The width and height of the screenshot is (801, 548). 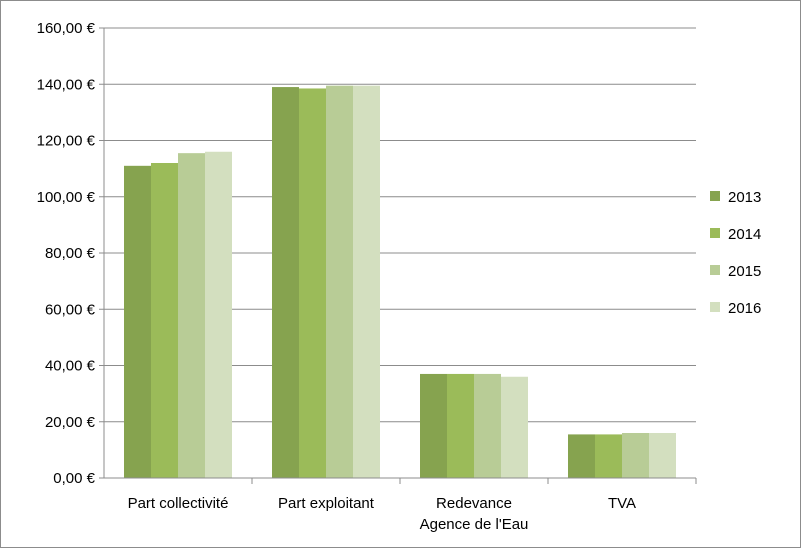 What do you see at coordinates (744, 271) in the screenshot?
I see `legend-label: 2015` at bounding box center [744, 271].